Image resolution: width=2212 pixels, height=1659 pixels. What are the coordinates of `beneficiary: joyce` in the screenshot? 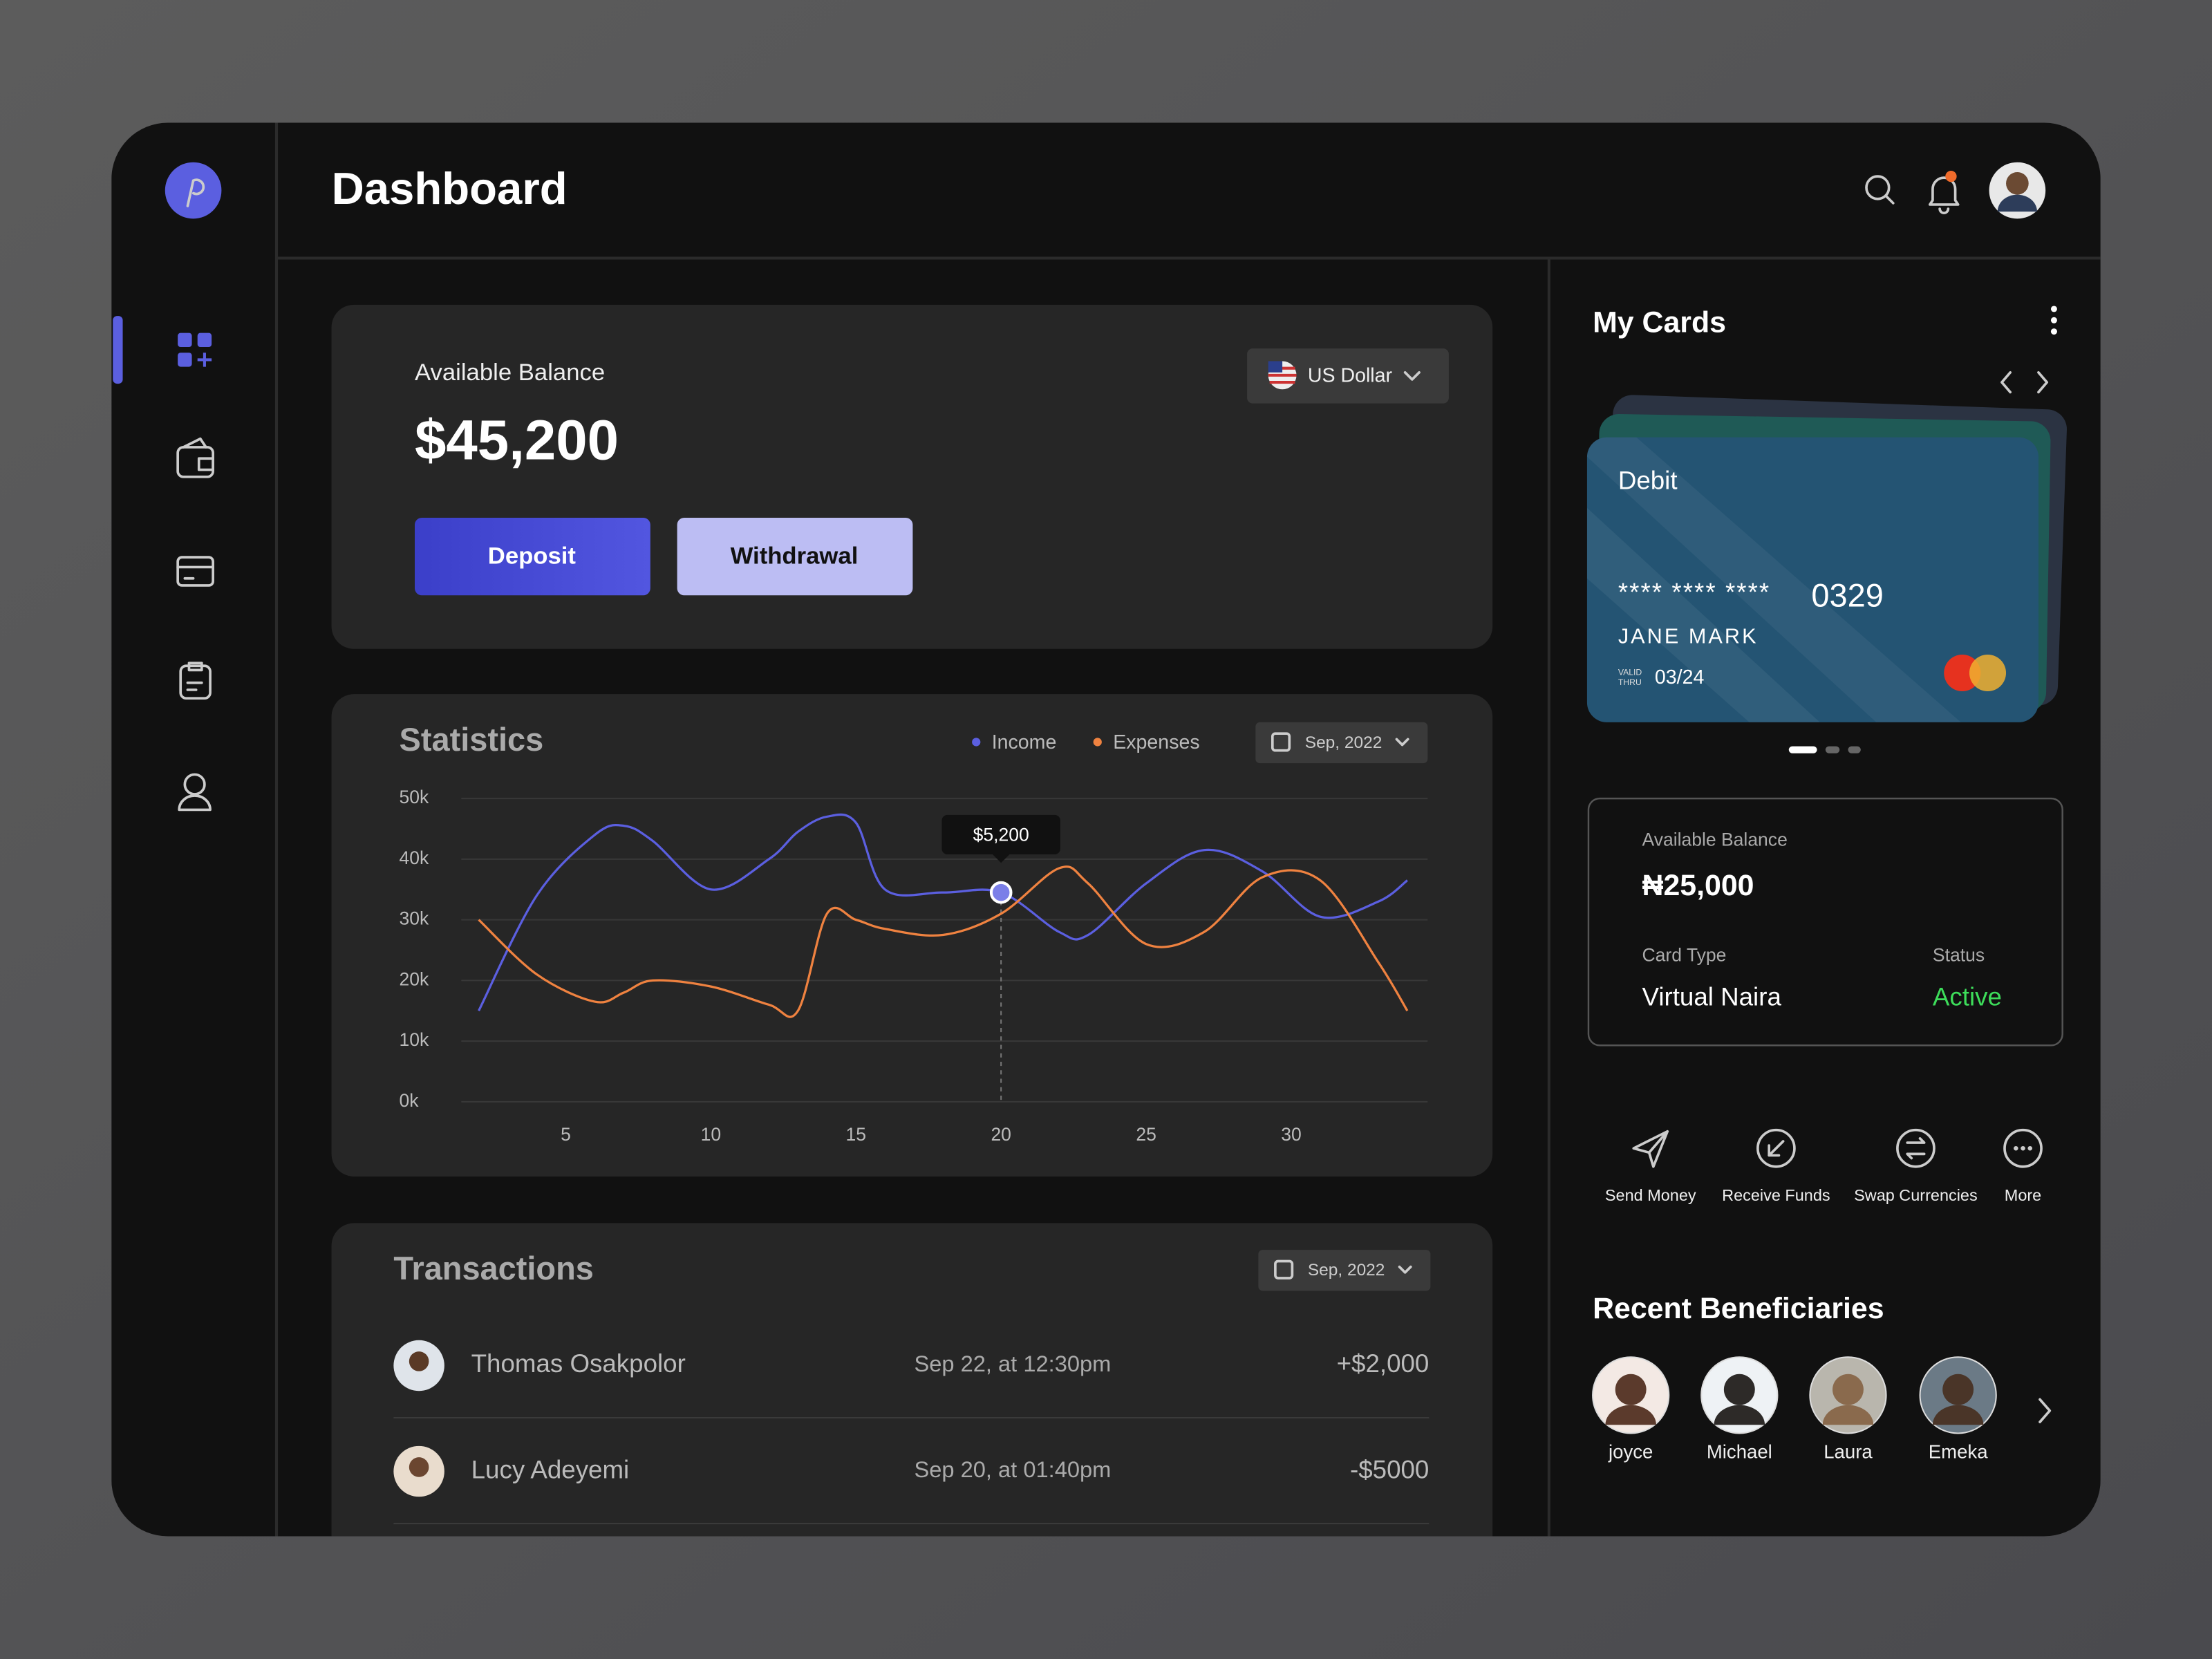 It's located at (1631, 1409).